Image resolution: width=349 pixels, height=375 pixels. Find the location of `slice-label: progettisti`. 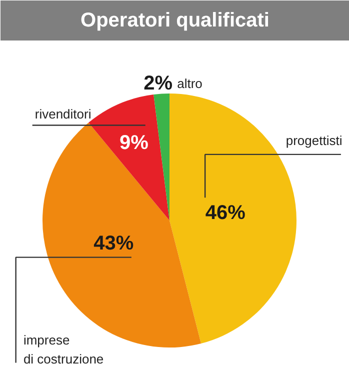

slice-label: progettisti is located at coordinates (314, 140).